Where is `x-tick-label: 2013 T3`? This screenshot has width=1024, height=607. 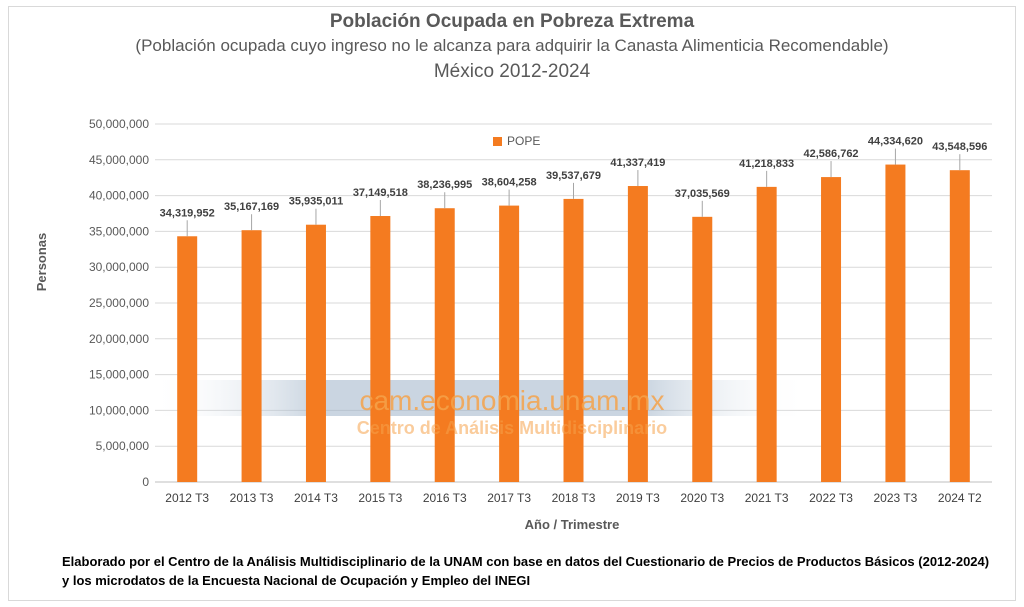
x-tick-label: 2013 T3 is located at coordinates (252, 498).